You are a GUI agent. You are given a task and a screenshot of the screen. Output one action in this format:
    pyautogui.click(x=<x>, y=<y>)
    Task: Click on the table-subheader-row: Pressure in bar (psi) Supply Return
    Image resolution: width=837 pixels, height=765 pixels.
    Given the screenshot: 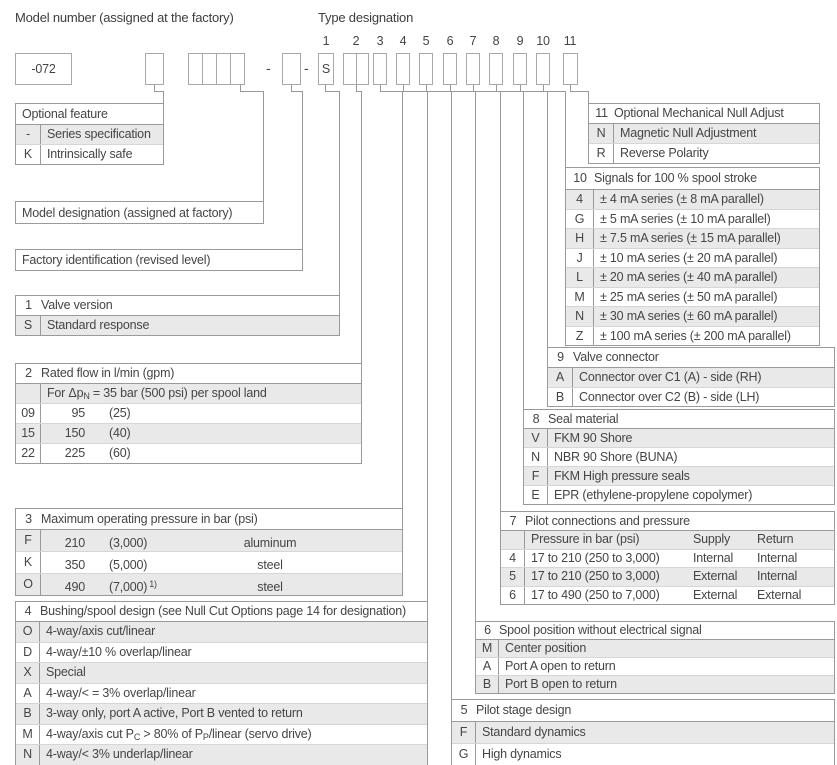 What is the action you would take?
    pyautogui.click(x=667, y=540)
    